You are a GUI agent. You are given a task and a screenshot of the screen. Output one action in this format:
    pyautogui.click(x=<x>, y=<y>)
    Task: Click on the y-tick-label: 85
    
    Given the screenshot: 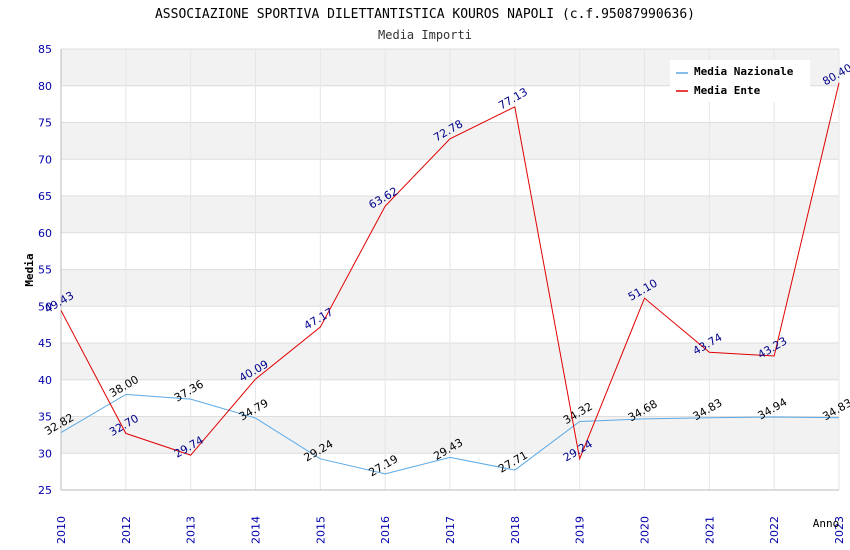 What is the action you would take?
    pyautogui.click(x=45, y=49)
    